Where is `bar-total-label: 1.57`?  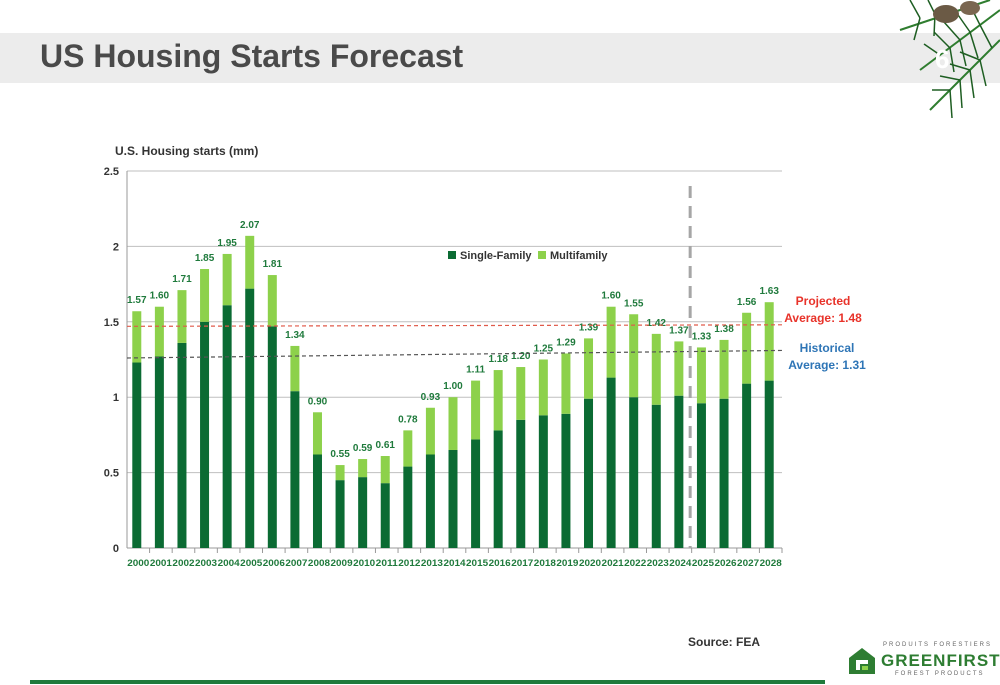
bar-total-label: 1.57 is located at coordinates (137, 300).